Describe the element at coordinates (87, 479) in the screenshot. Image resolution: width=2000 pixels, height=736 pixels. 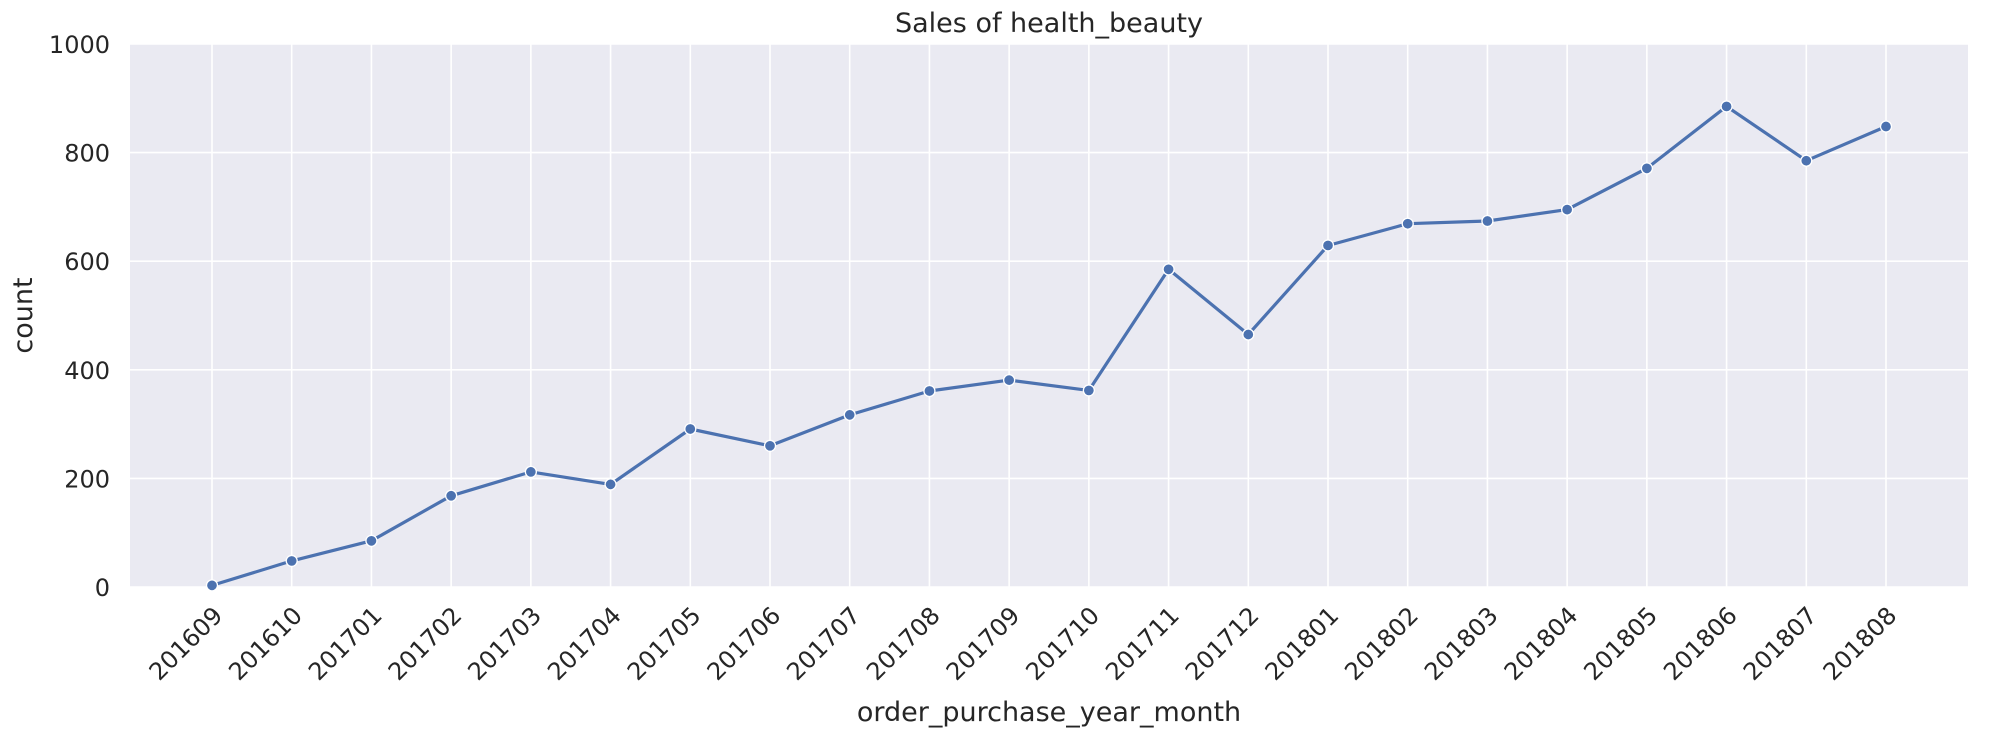
I see `y-tick-label: 200` at that location.